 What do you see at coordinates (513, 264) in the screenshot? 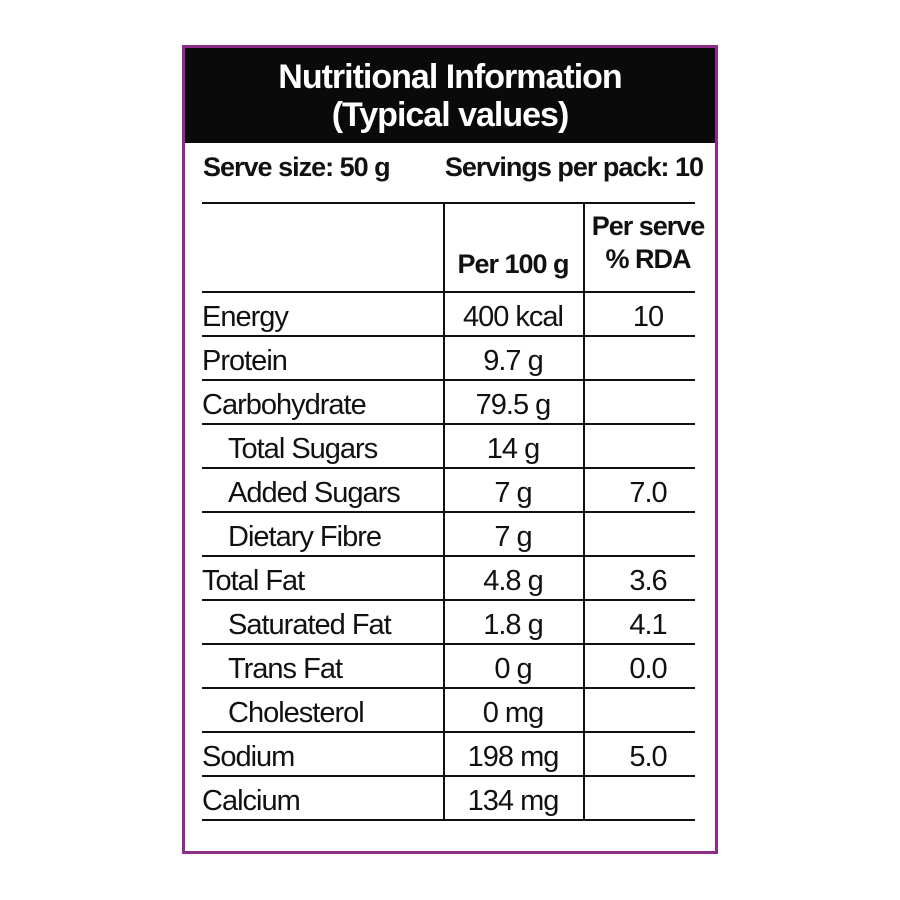
I see `column-header-per-100g: Per 100 g` at bounding box center [513, 264].